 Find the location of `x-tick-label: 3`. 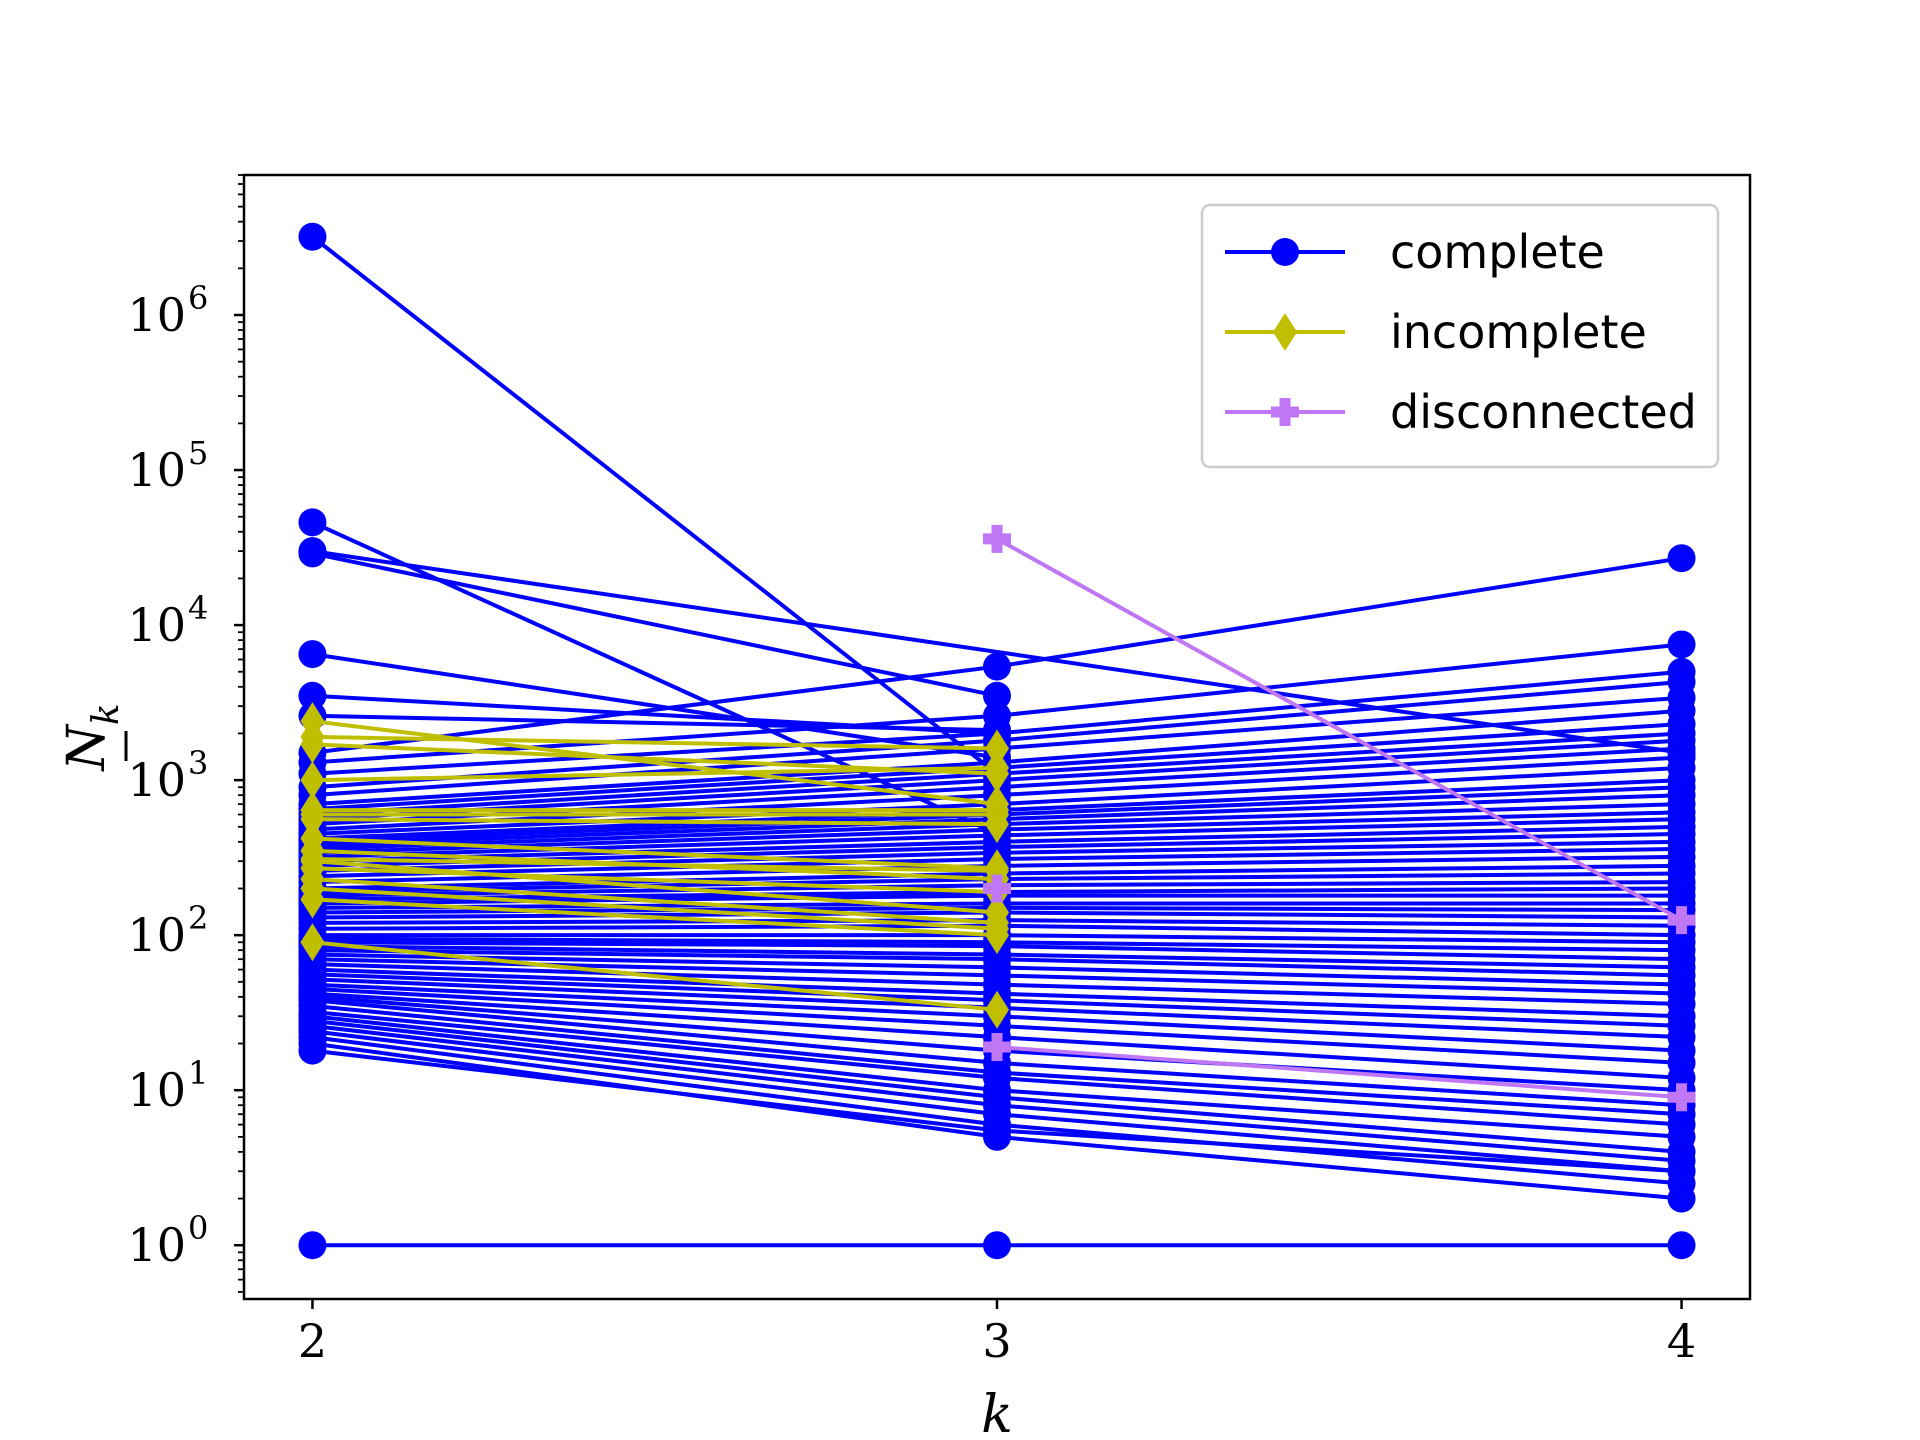

x-tick-label: 3 is located at coordinates (996, 1341).